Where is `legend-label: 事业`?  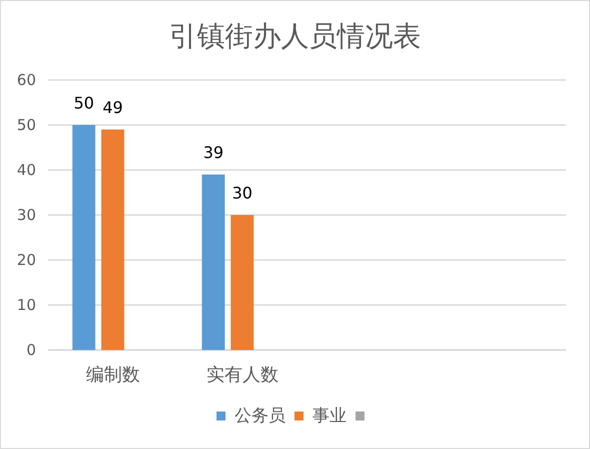
legend-label: 事业 is located at coordinates (329, 416).